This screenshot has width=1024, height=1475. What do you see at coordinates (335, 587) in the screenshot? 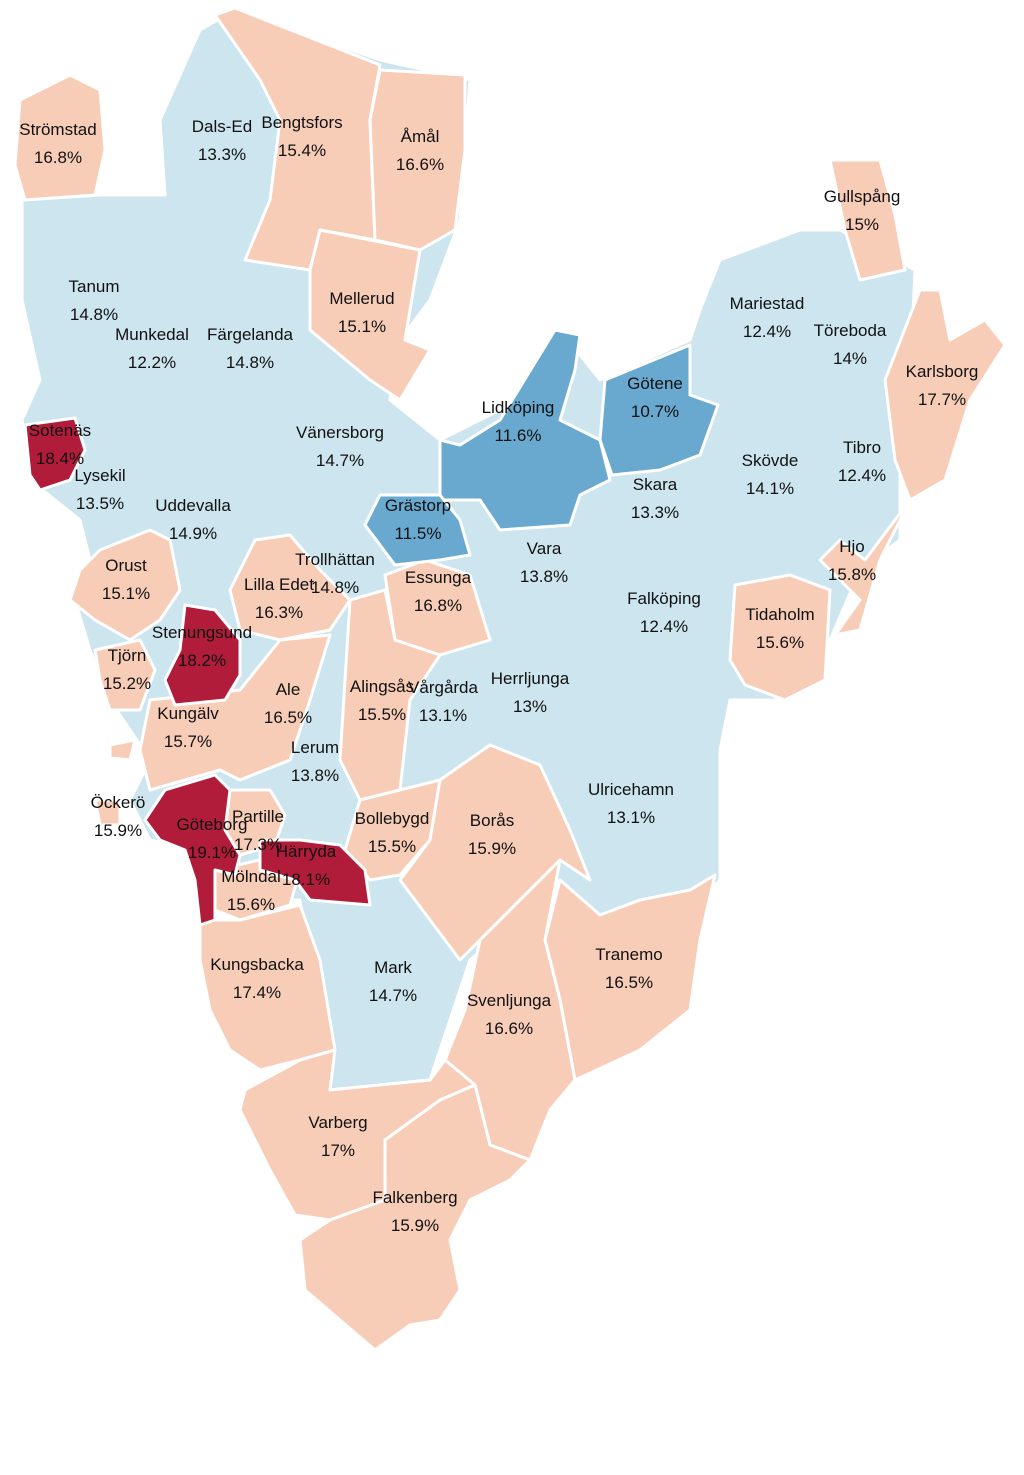
I see `label-trollhattan-value: 14.8%` at bounding box center [335, 587].